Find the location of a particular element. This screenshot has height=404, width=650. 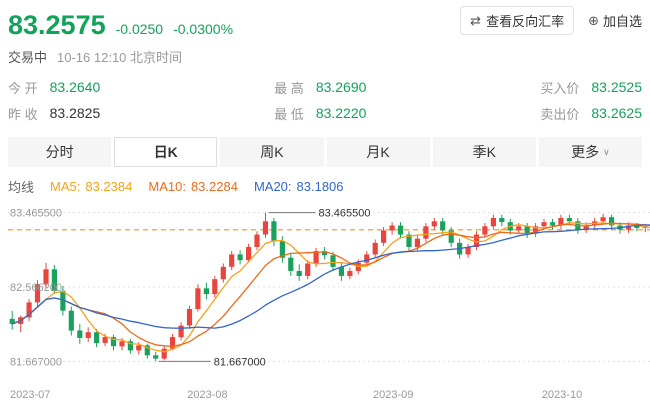

svg-text: 2023-10 is located at coordinates (562, 395).